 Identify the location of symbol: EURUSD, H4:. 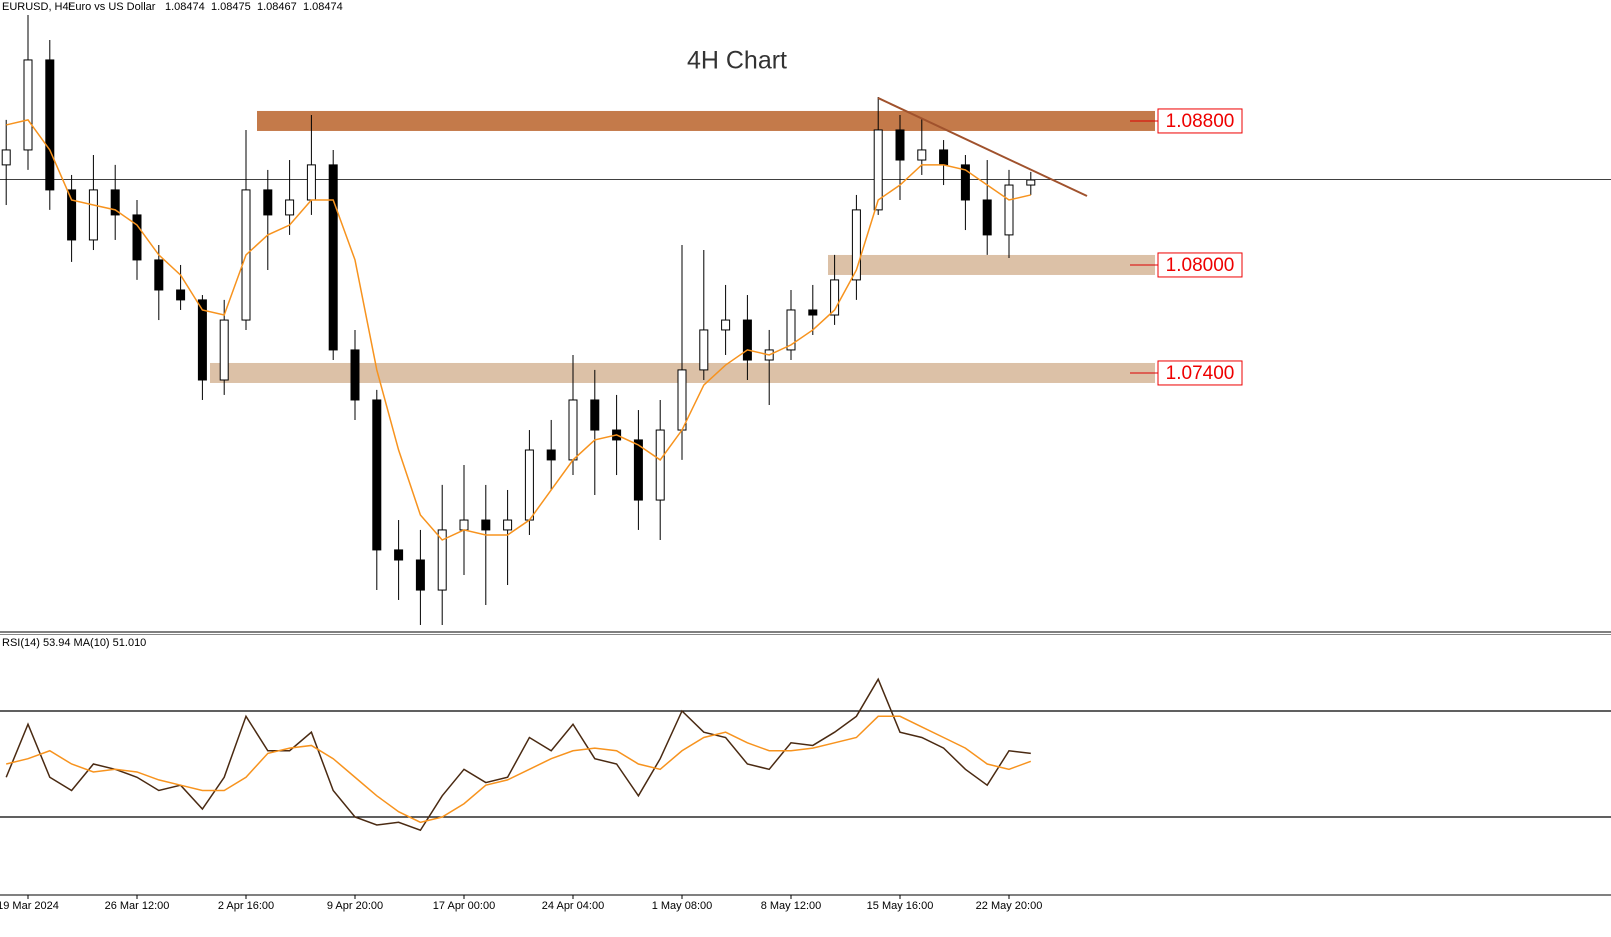
(37, 7).